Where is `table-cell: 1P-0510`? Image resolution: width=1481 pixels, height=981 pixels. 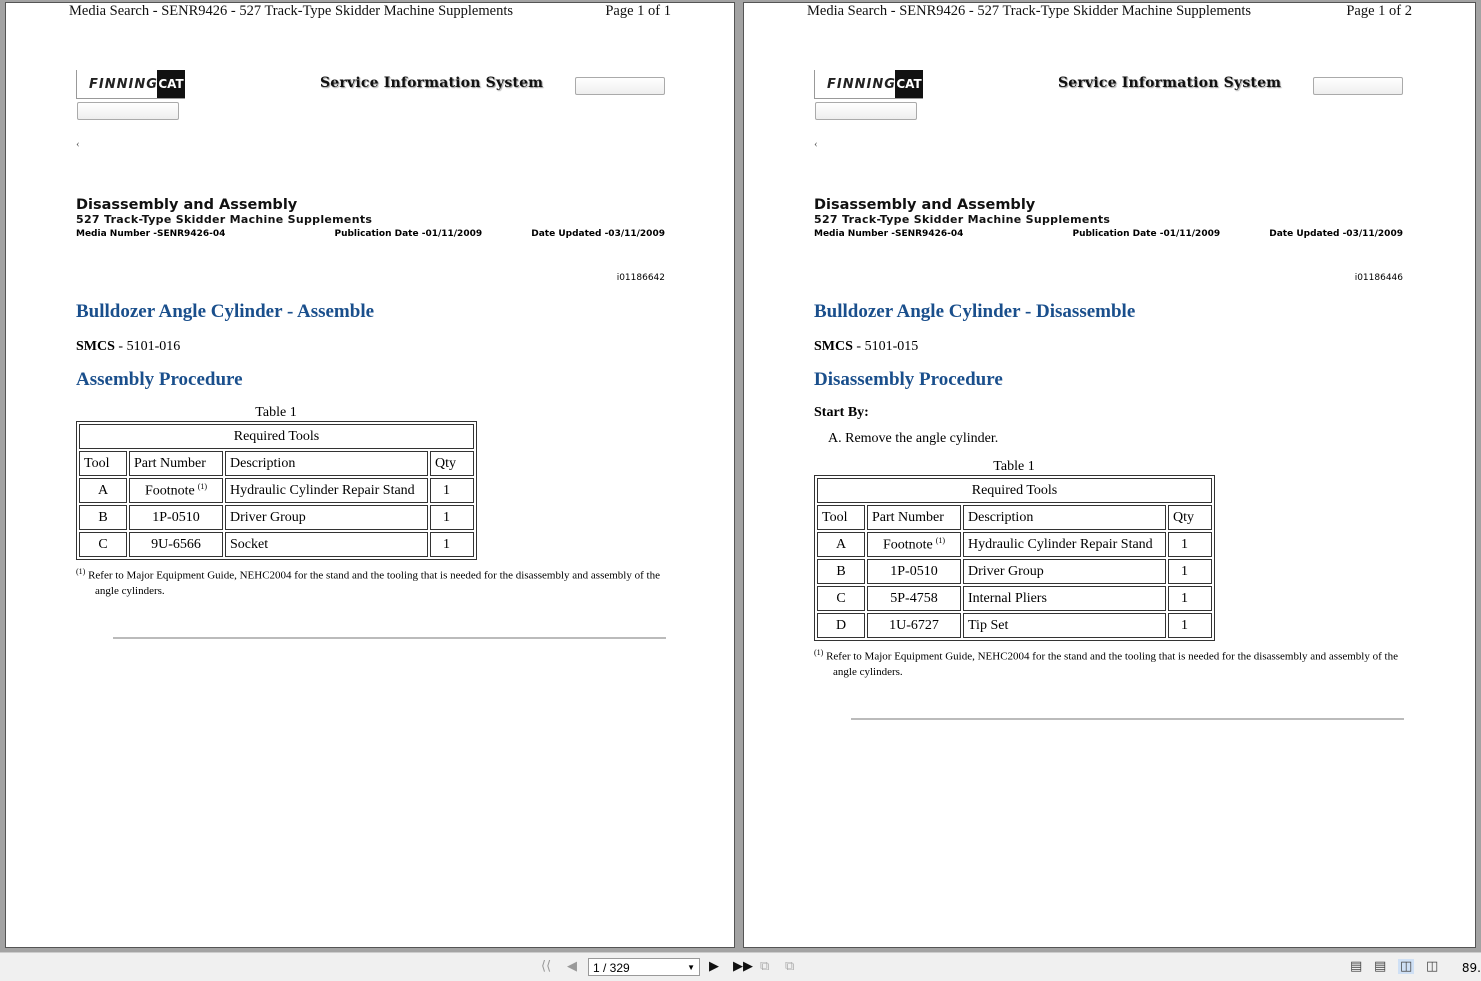 table-cell: 1P-0510 is located at coordinates (914, 571).